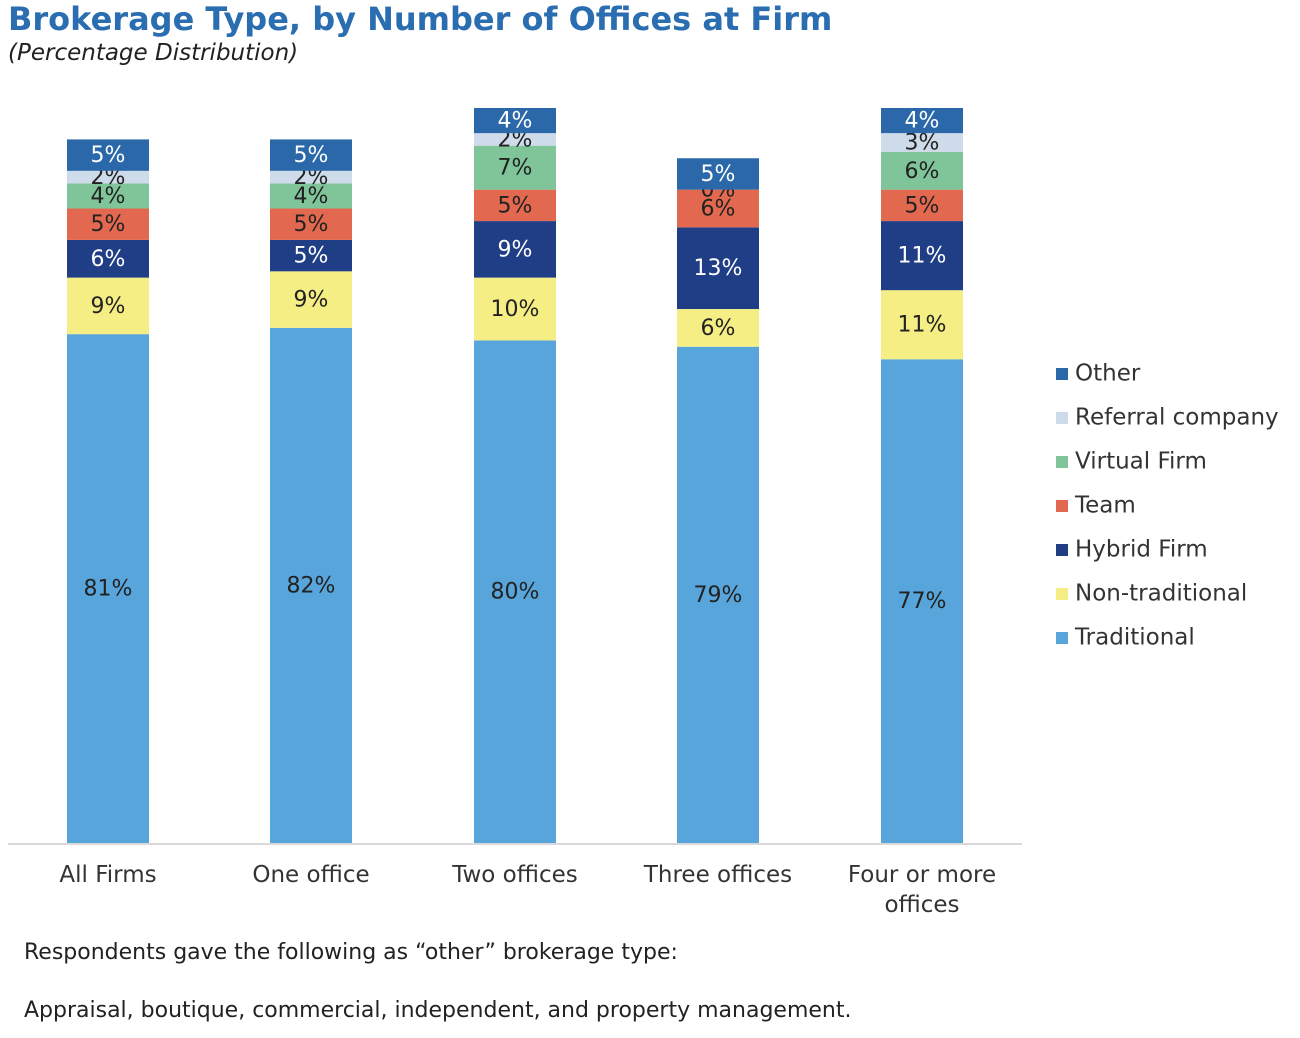  I want to click on legend-label: Team, so click(1105, 506).